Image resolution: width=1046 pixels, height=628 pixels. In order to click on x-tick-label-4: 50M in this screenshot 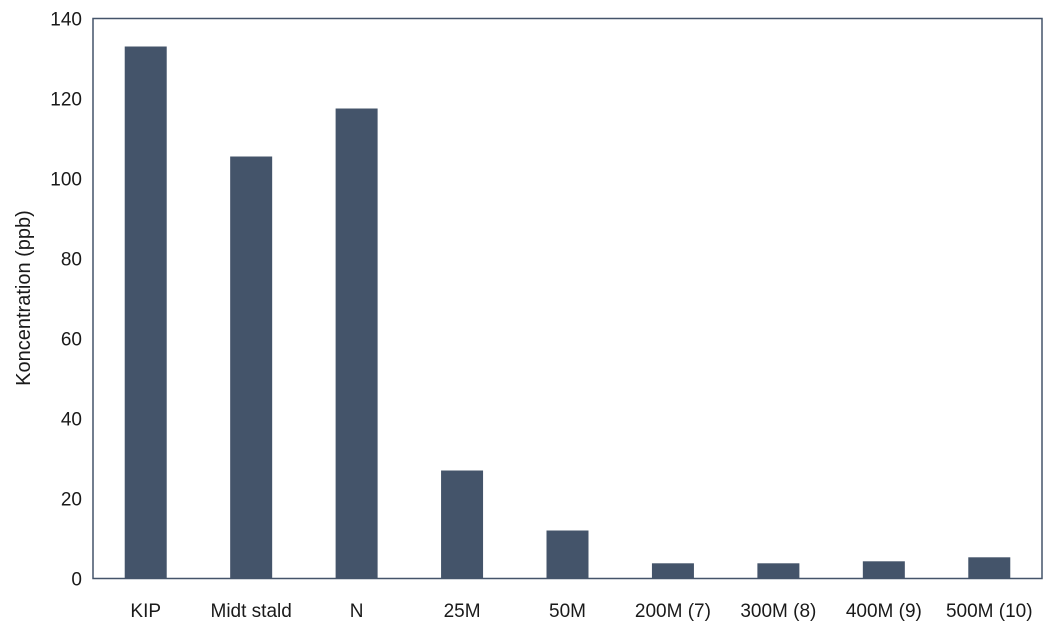, I will do `click(567, 611)`.